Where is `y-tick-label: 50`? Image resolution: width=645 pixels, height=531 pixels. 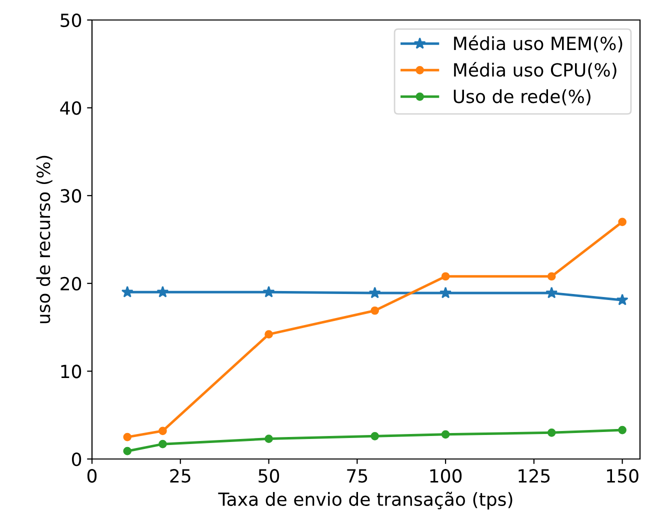 y-tick-label: 50 is located at coordinates (71, 20).